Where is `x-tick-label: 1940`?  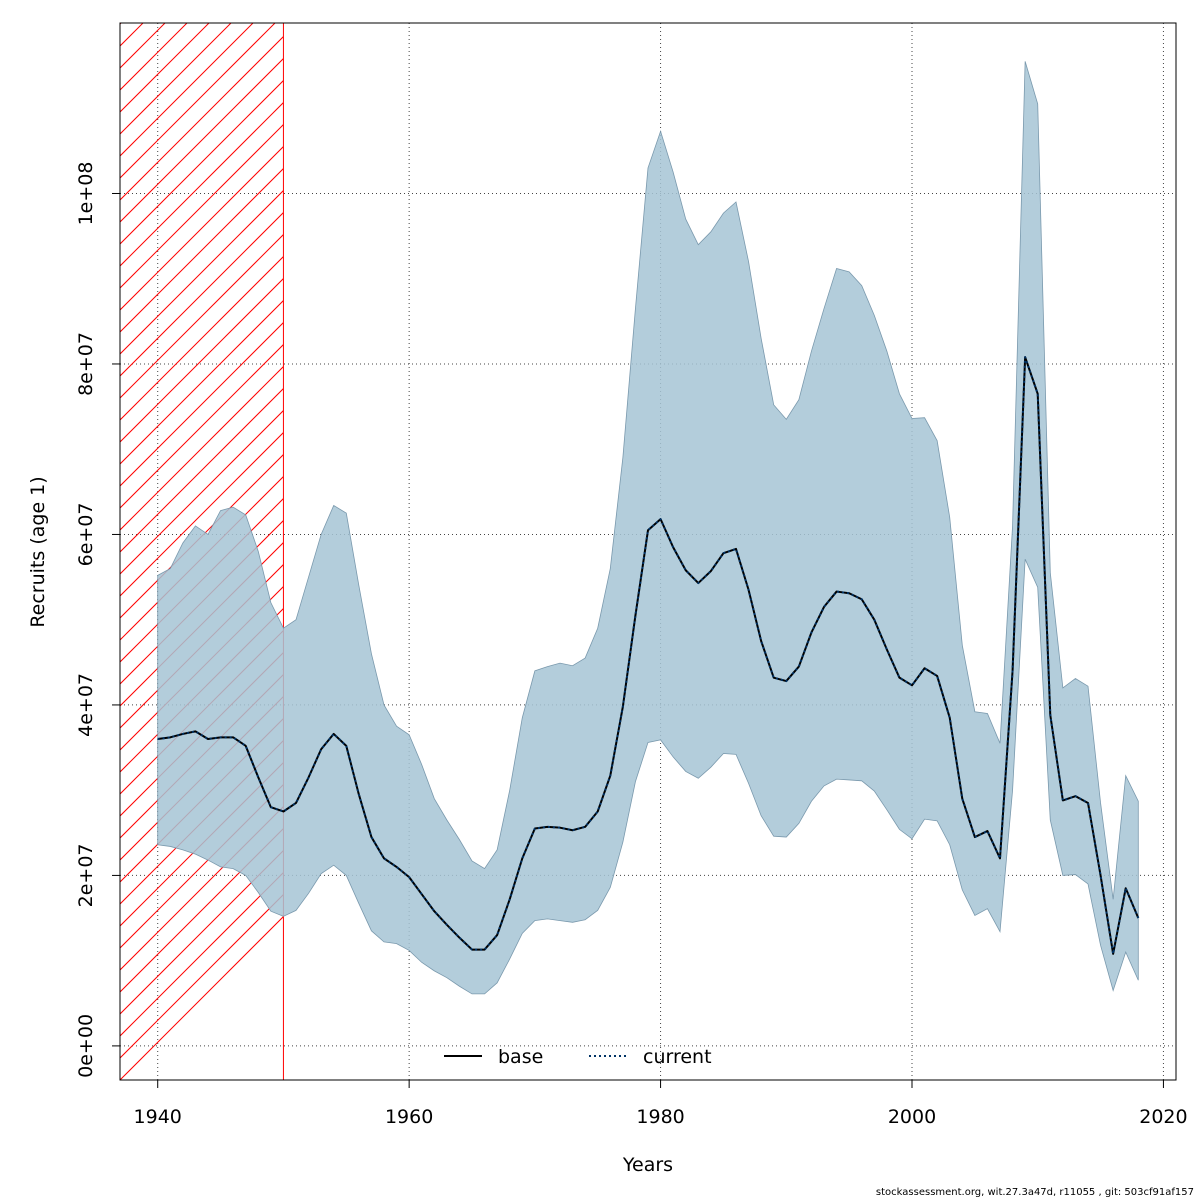 x-tick-label: 1940 is located at coordinates (158, 1117).